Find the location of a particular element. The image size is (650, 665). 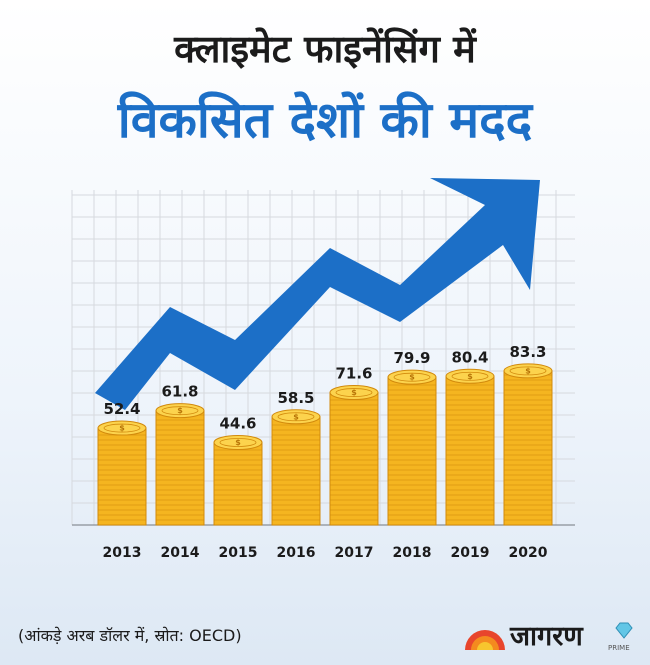

sun-logo-icon is located at coordinates (485, 640).